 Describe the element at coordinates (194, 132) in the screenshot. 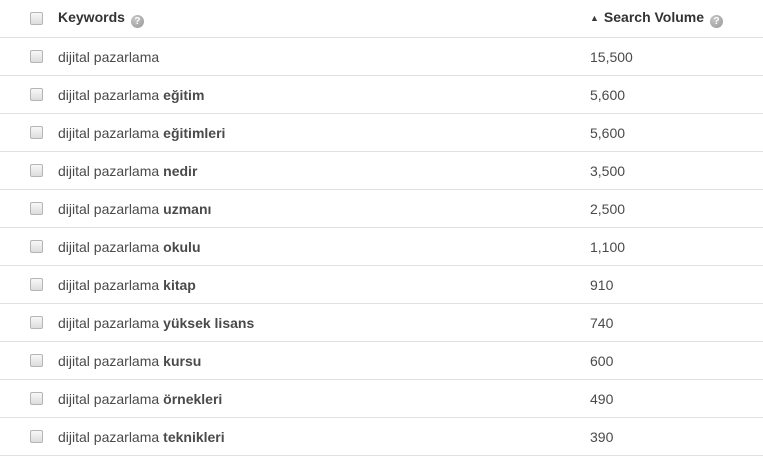

I see `keyword-bold-text: eğitimleri` at that location.